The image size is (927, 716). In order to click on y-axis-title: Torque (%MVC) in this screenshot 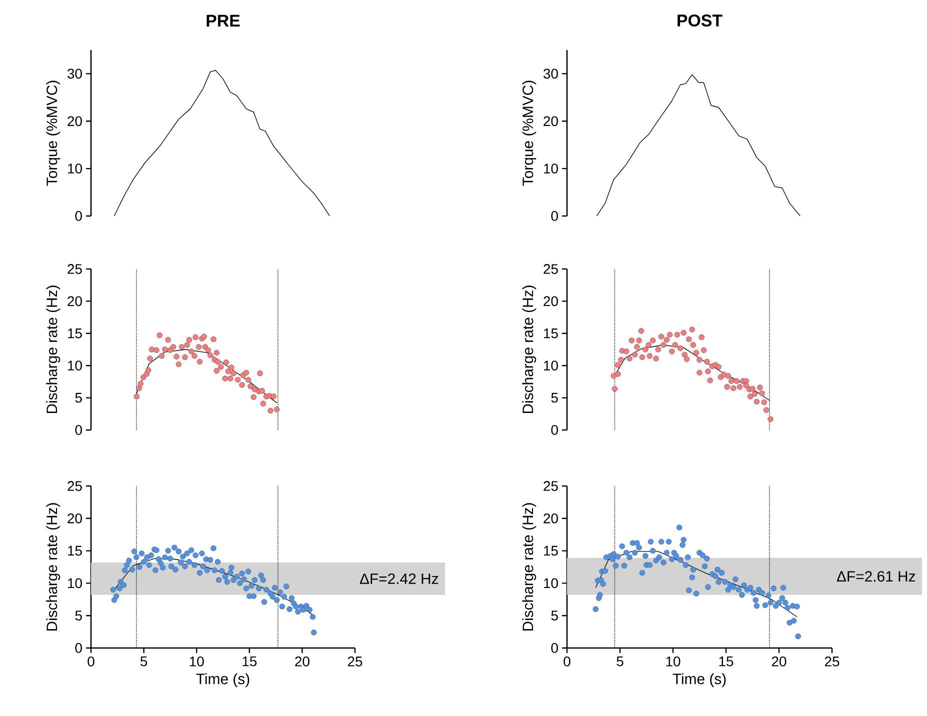, I will do `click(53, 133)`.